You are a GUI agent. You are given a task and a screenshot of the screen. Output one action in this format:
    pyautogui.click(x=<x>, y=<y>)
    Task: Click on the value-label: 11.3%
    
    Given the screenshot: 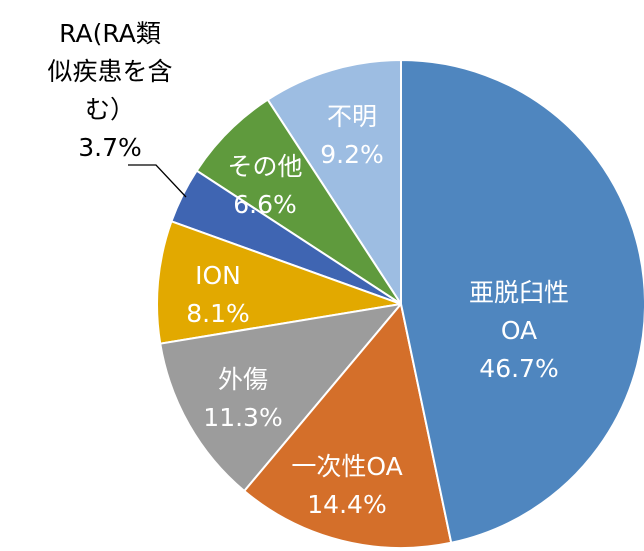 What is the action you would take?
    pyautogui.click(x=243, y=417)
    